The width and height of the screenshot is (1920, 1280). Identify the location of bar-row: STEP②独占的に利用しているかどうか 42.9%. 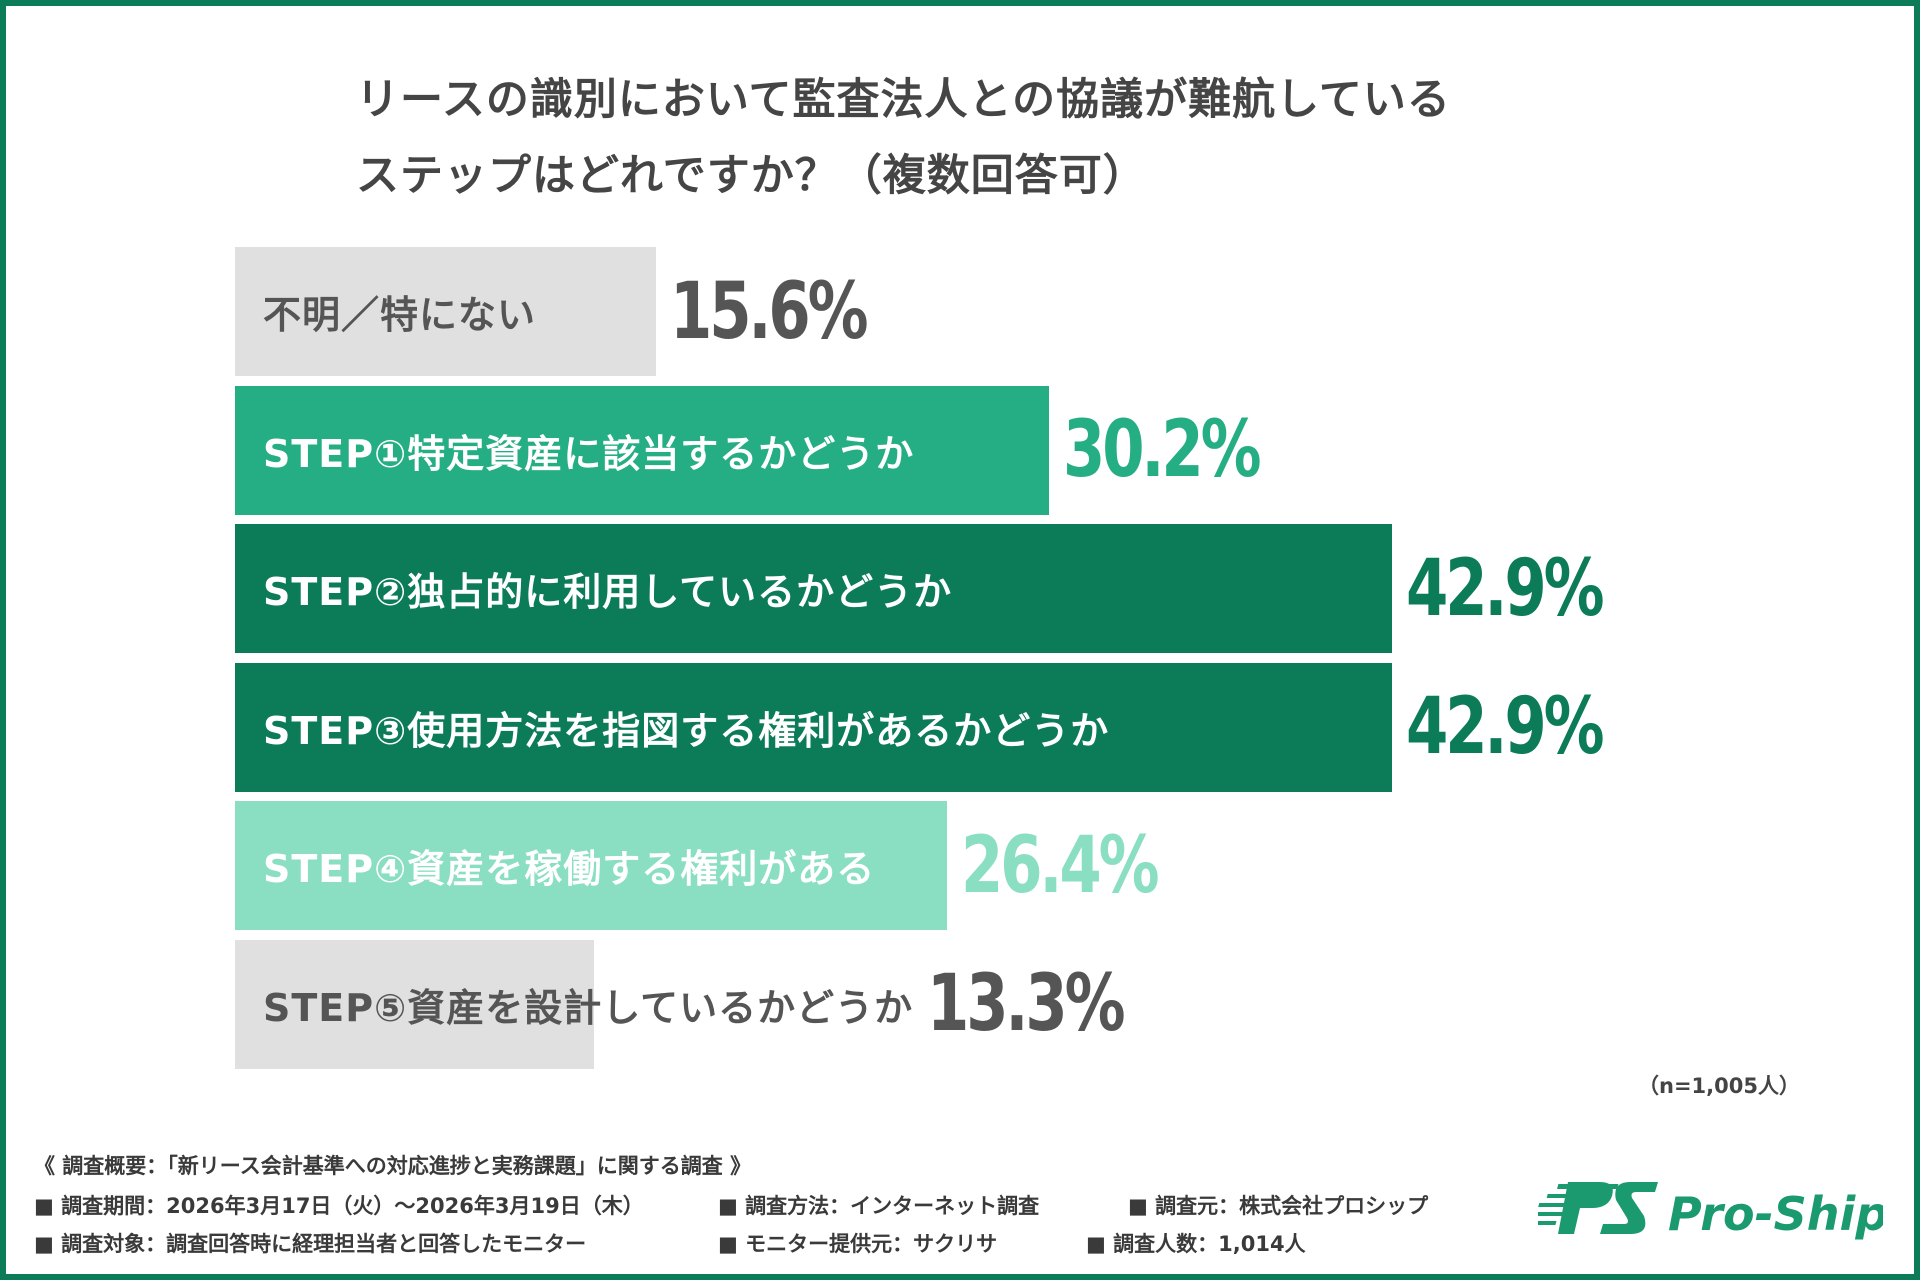
(946, 588).